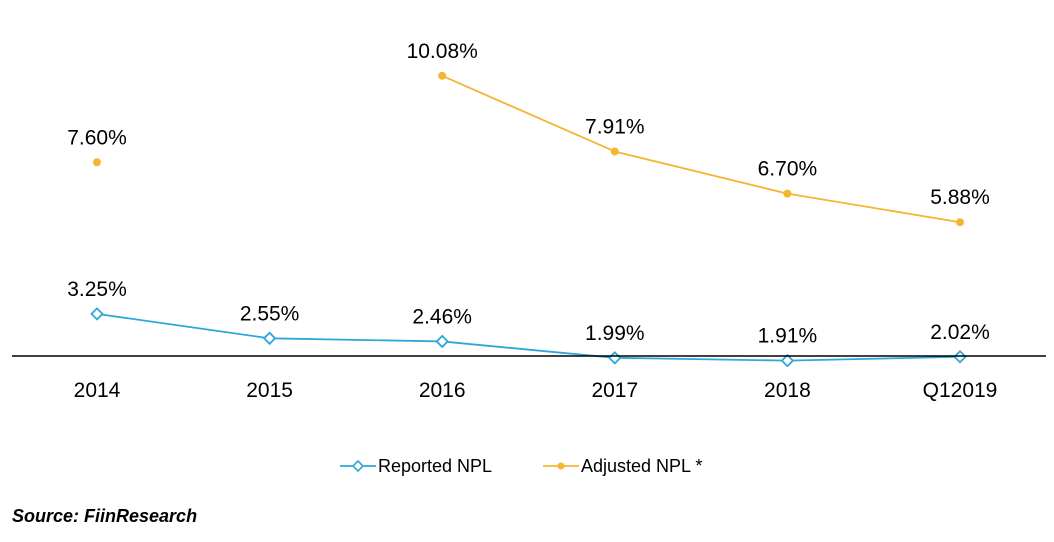  I want to click on data-label: 2.02%, so click(960, 332).